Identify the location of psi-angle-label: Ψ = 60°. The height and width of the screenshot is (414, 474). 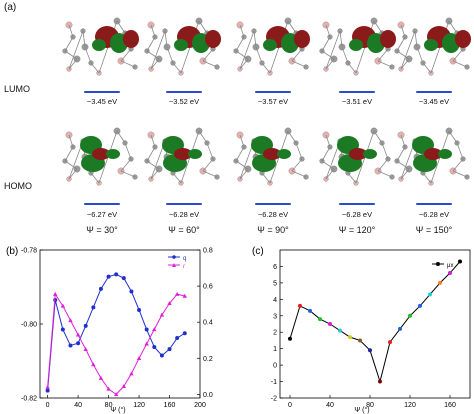
(184, 230).